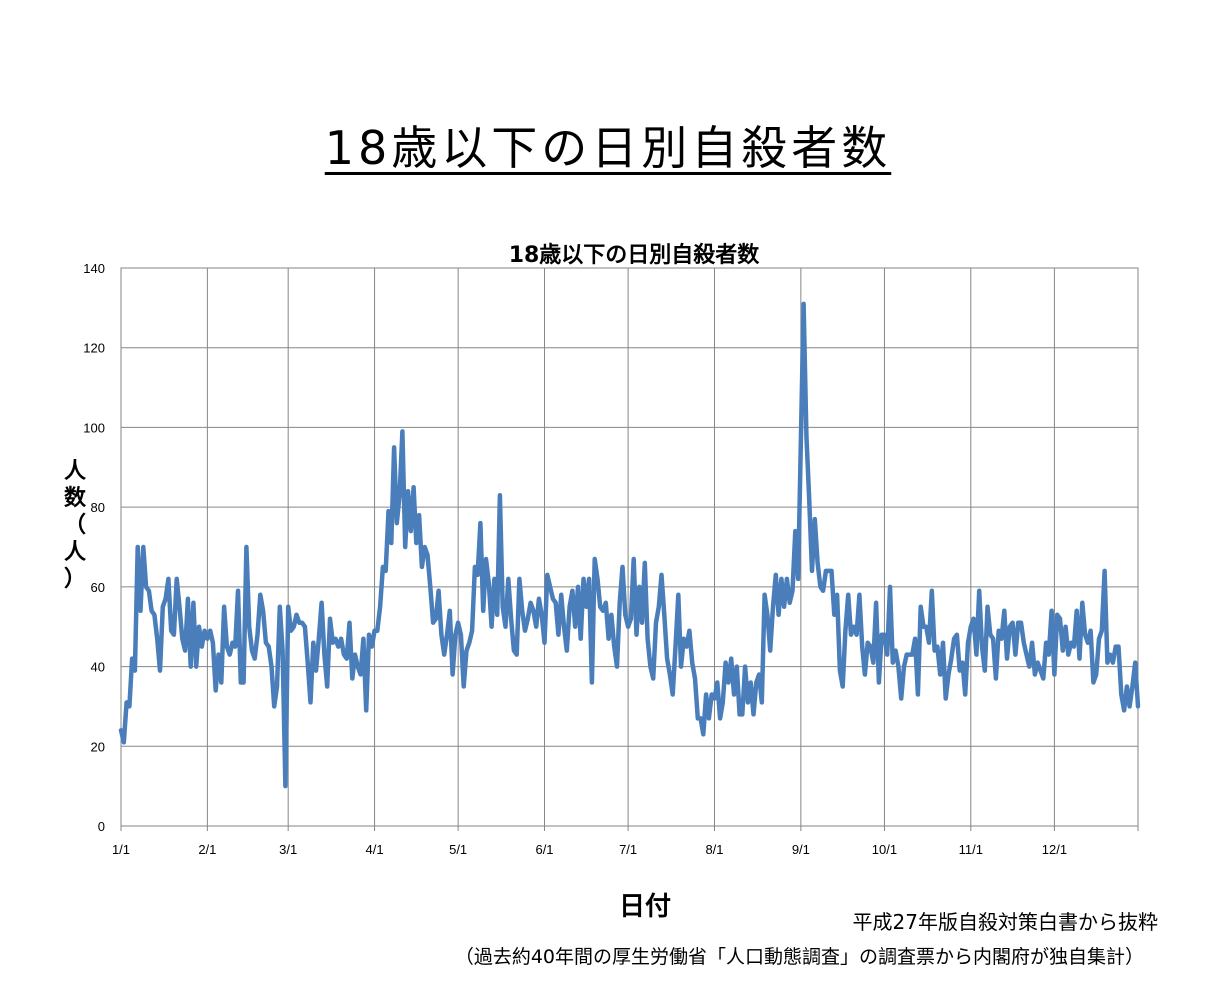 Image resolution: width=1216 pixels, height=984 pixels. What do you see at coordinates (375, 849) in the screenshot?
I see `x-tick-label: 4/1` at bounding box center [375, 849].